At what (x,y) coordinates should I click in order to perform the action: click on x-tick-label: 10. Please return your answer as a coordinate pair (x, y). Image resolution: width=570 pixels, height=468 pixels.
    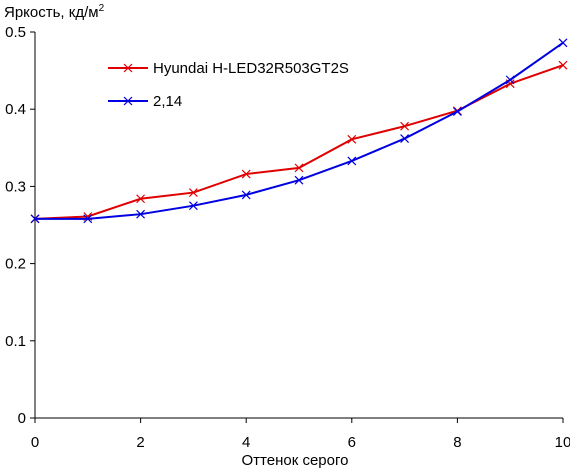
    Looking at the image, I should click on (562, 442).